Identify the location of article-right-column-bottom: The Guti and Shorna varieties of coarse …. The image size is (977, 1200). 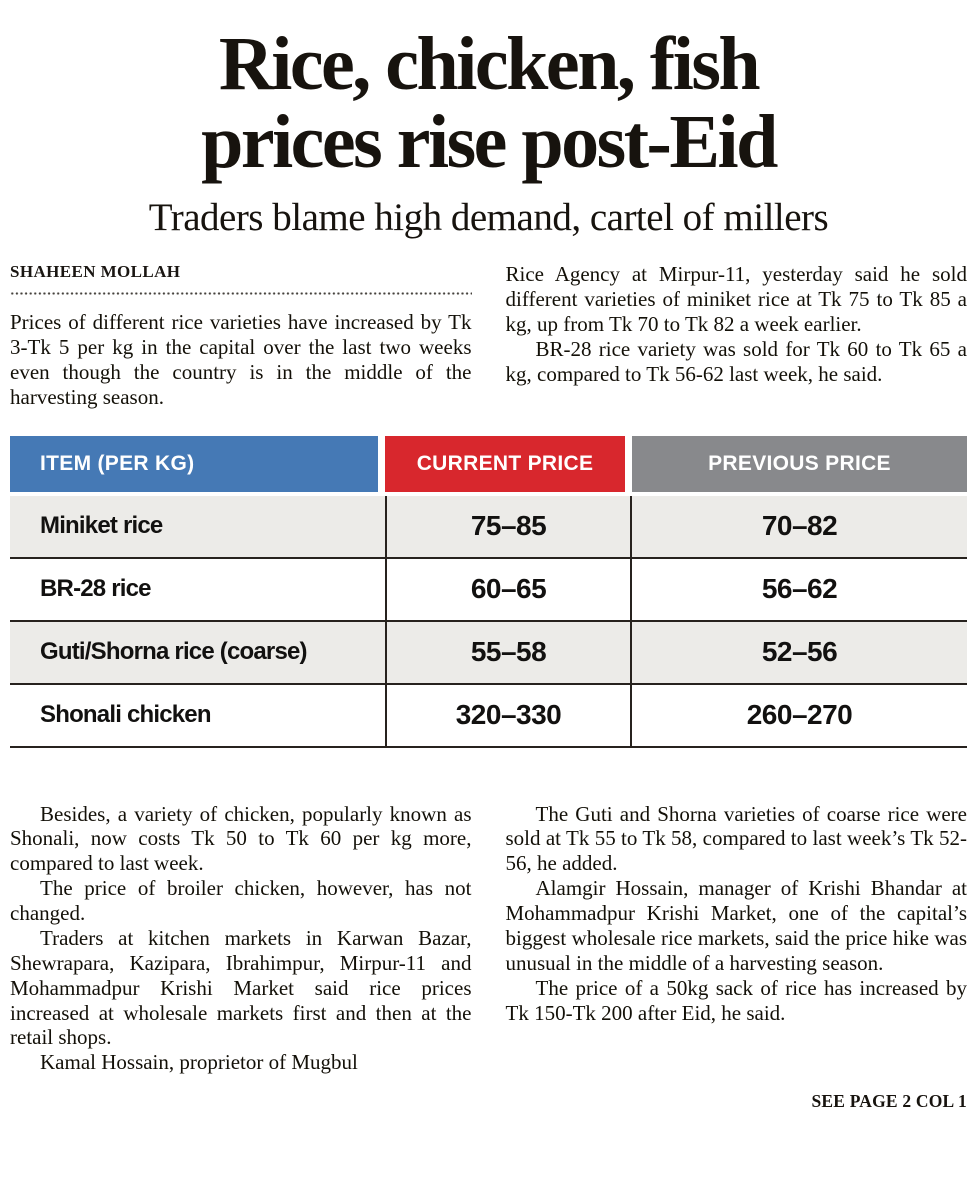
(737, 939).